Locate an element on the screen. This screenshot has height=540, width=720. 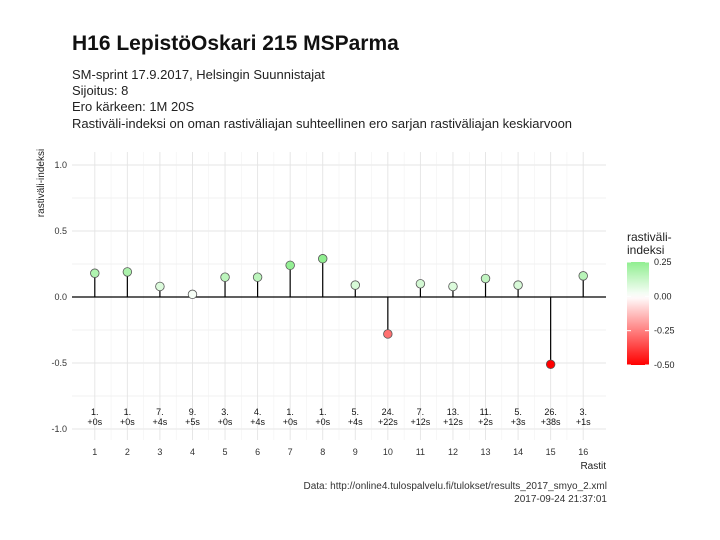
x-tick-label: 13 is located at coordinates (486, 452).